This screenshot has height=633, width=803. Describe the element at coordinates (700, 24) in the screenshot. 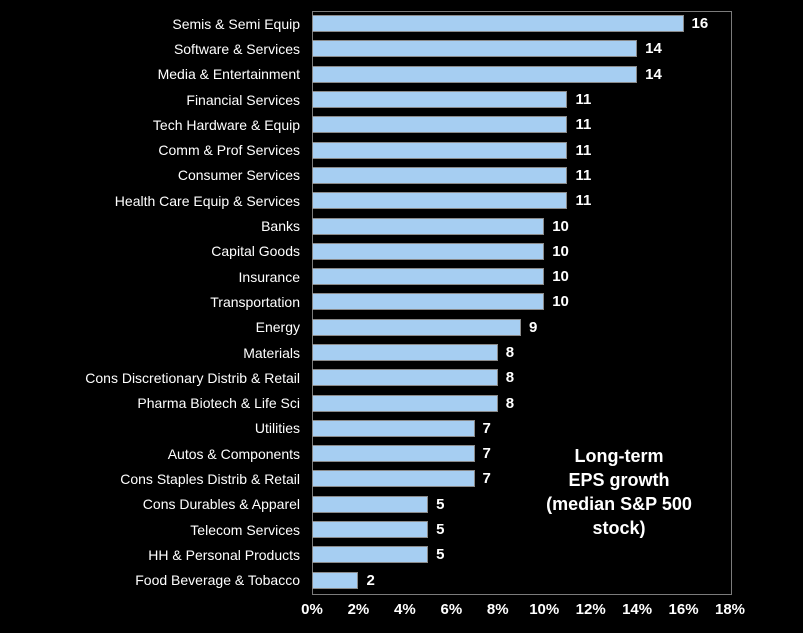

I see `bar-value-label: 16` at that location.